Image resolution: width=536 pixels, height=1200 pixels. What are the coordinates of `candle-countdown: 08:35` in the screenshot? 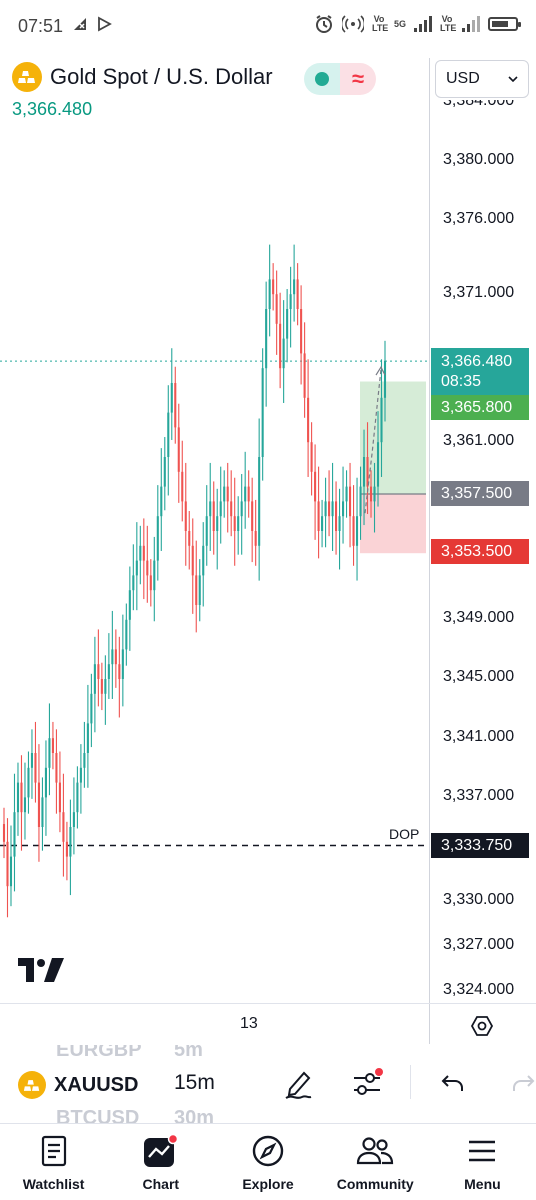 It's located at (461, 381).